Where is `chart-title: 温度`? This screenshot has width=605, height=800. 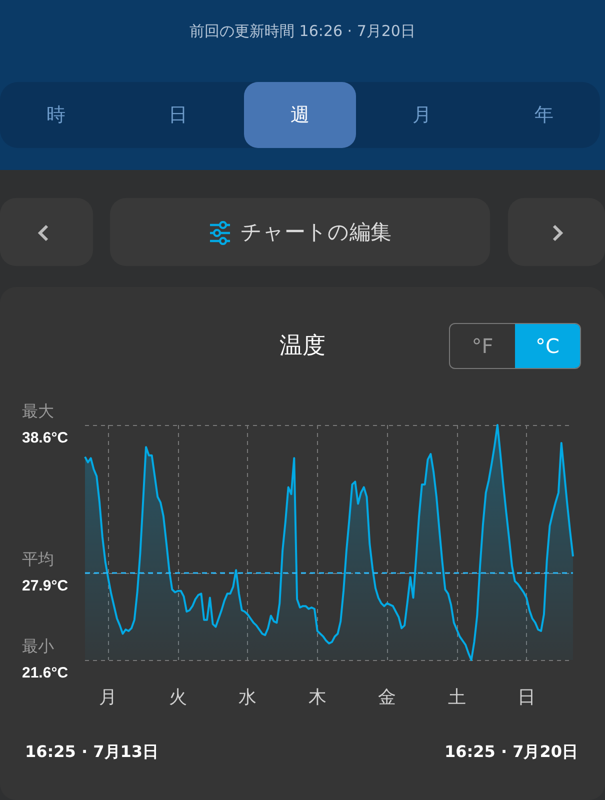 chart-title: 温度 is located at coordinates (303, 346).